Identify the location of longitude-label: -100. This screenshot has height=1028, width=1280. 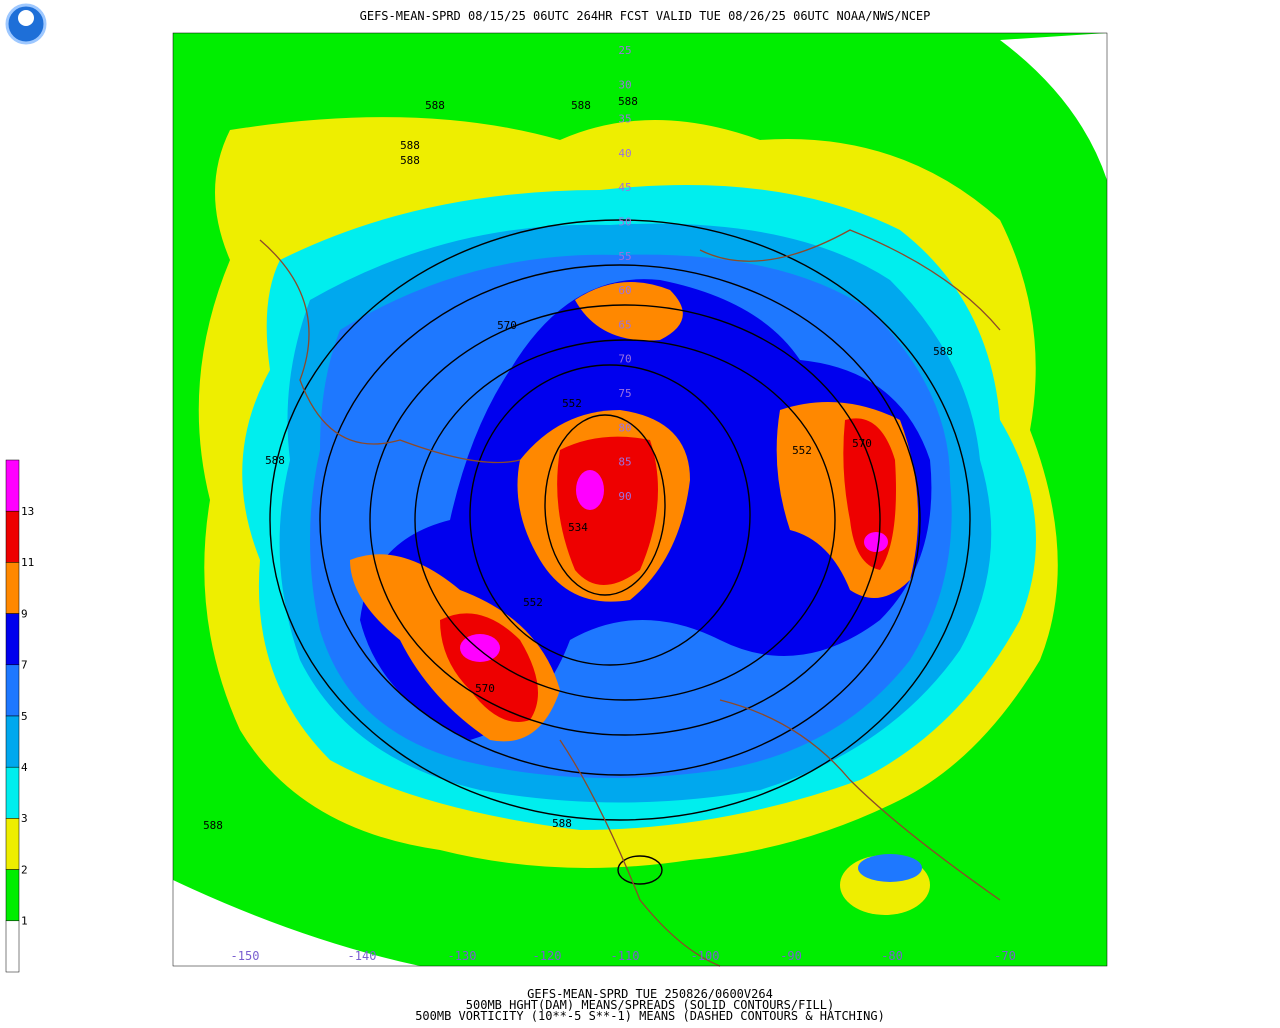
(705, 956).